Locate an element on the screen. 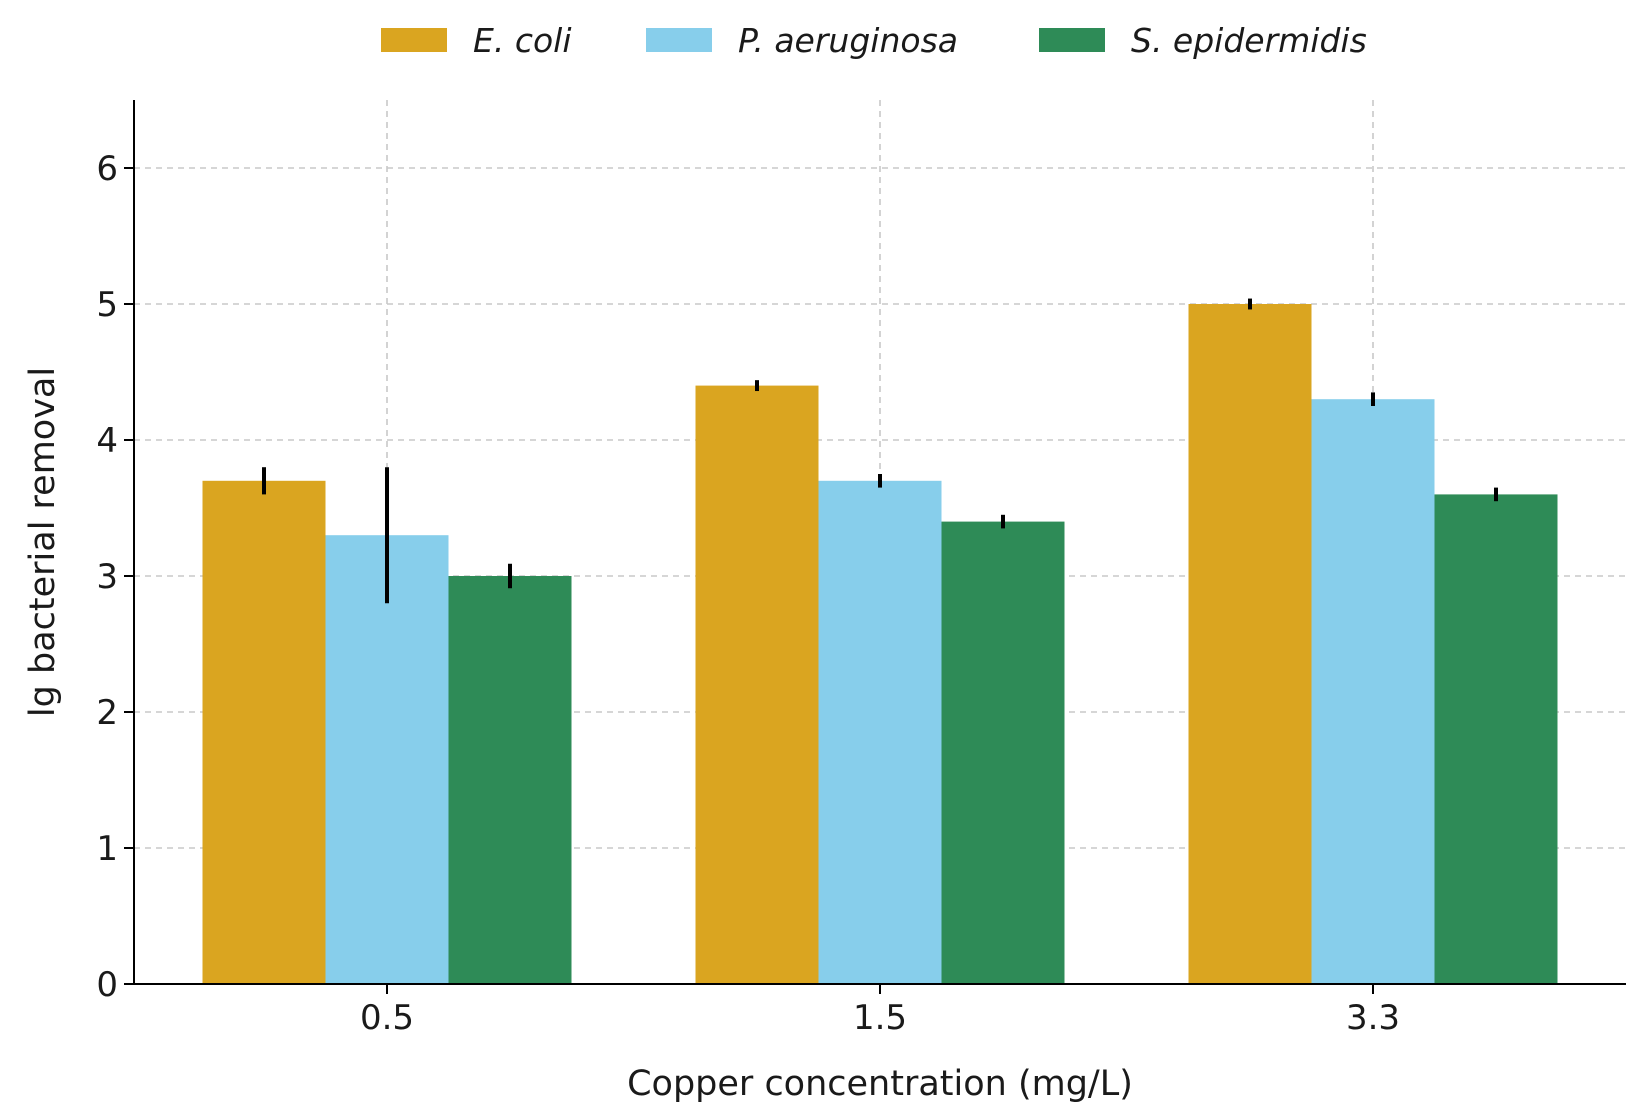 The width and height of the screenshot is (1641, 1108). y-tick-labels: 0 1 2 3 4 5 6 is located at coordinates (115, 577).